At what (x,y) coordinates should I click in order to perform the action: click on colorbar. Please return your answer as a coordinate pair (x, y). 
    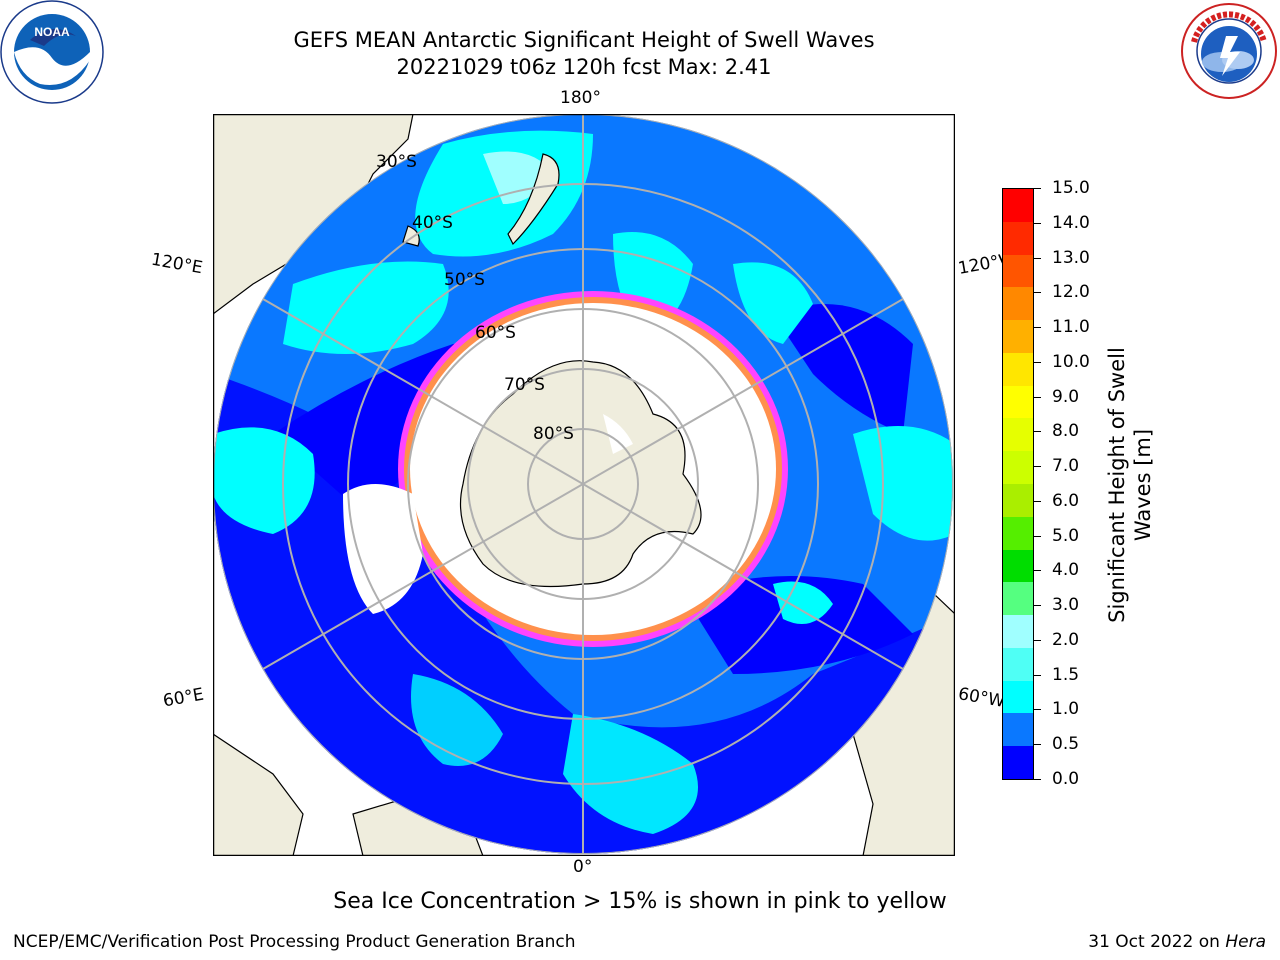
    Looking at the image, I should click on (1018, 484).